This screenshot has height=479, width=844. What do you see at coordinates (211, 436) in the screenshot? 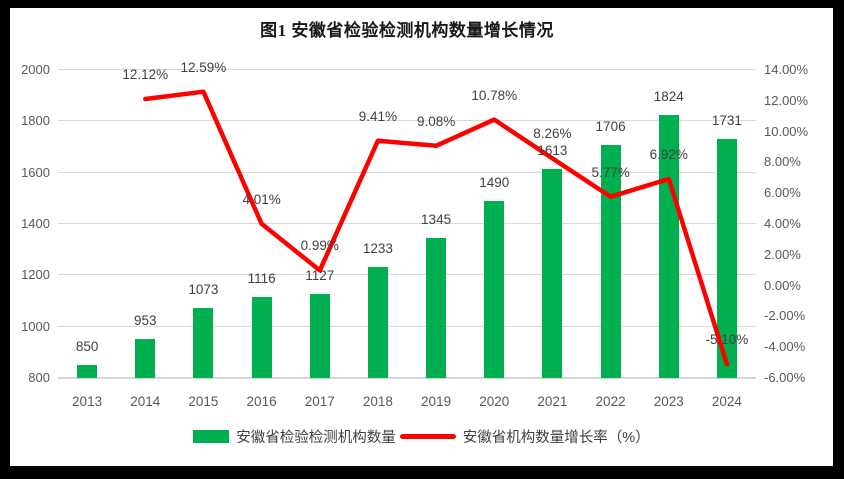
I see `legend-bar-swatch` at bounding box center [211, 436].